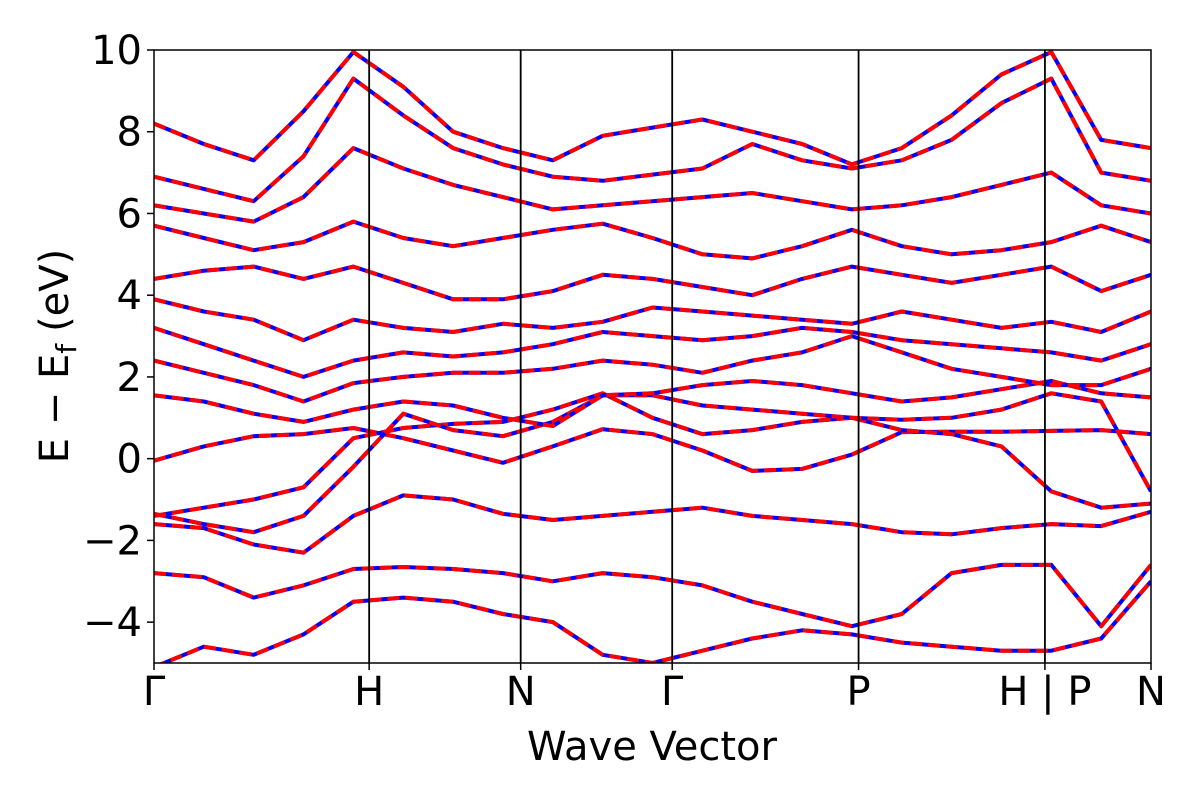 The image size is (1200, 800). Describe the element at coordinates (112, 541) in the screenshot. I see `y-tick-label: −2` at that location.